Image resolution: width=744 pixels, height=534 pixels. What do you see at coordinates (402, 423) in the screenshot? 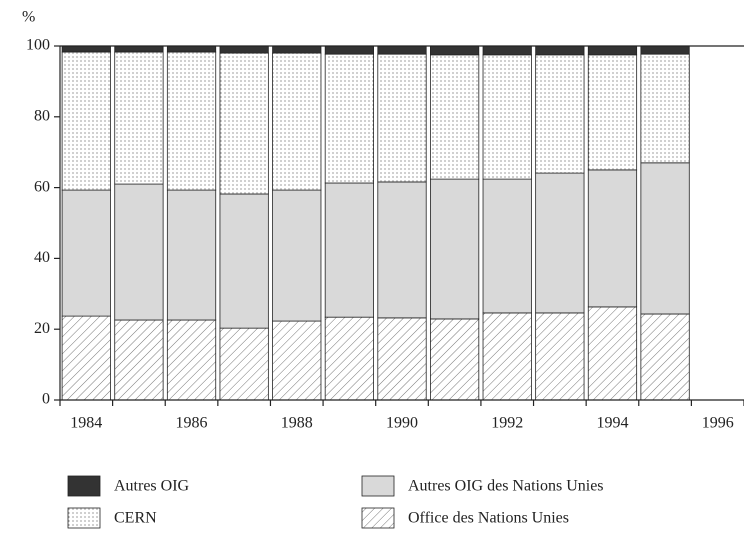
I see `x-tick-label: 1990` at bounding box center [402, 423].